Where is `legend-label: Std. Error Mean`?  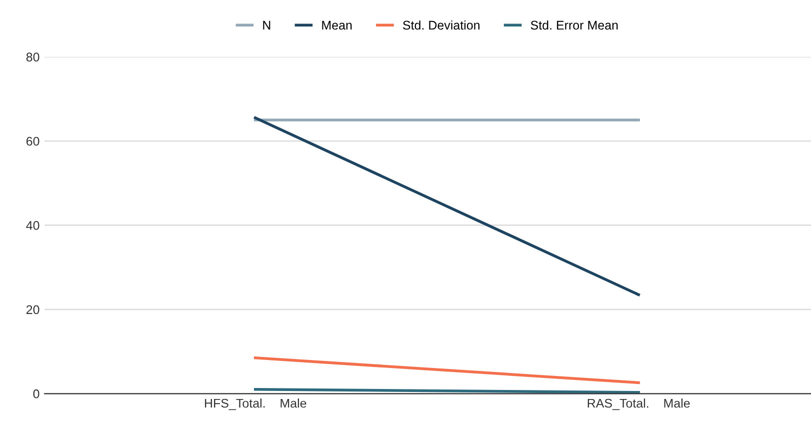 legend-label: Std. Error Mean is located at coordinates (574, 25).